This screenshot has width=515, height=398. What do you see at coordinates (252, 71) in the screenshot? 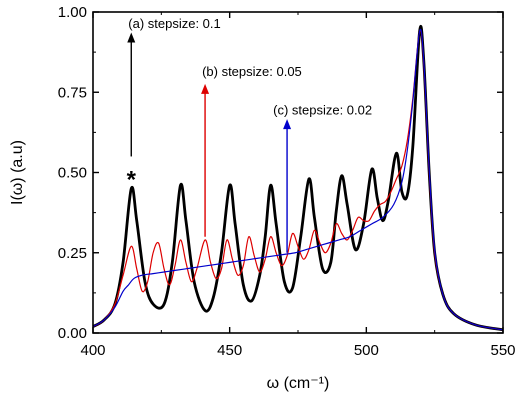
I see `annotation-b-label: (b) stepsize: 0.05` at bounding box center [252, 71].